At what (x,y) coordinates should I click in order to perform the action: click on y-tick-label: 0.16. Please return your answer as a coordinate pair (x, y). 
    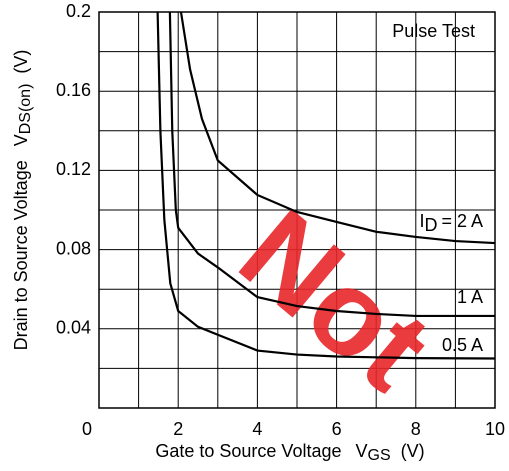
    Looking at the image, I should click on (73, 90).